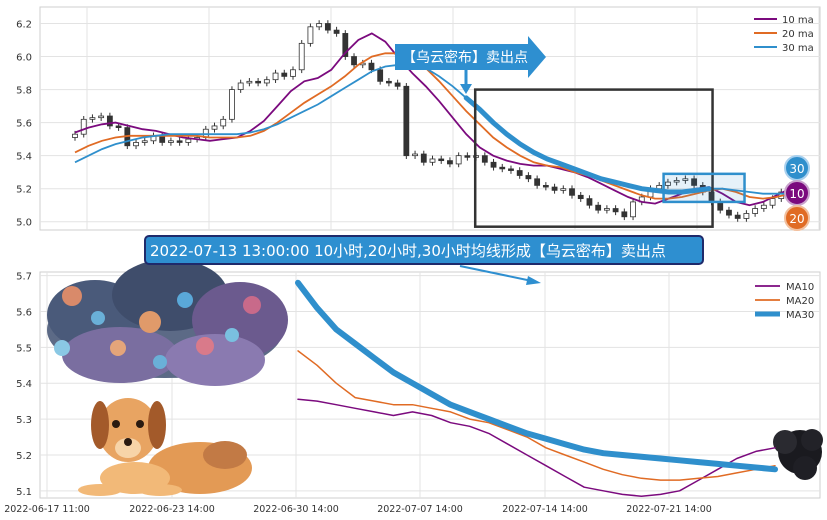  I want to click on top-legend: 10 ma 20 ma 30 ma, so click(784, 34).